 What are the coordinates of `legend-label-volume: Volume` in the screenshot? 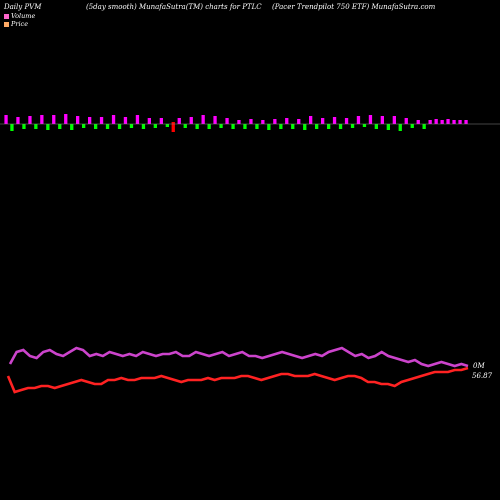 It's located at (23, 16).